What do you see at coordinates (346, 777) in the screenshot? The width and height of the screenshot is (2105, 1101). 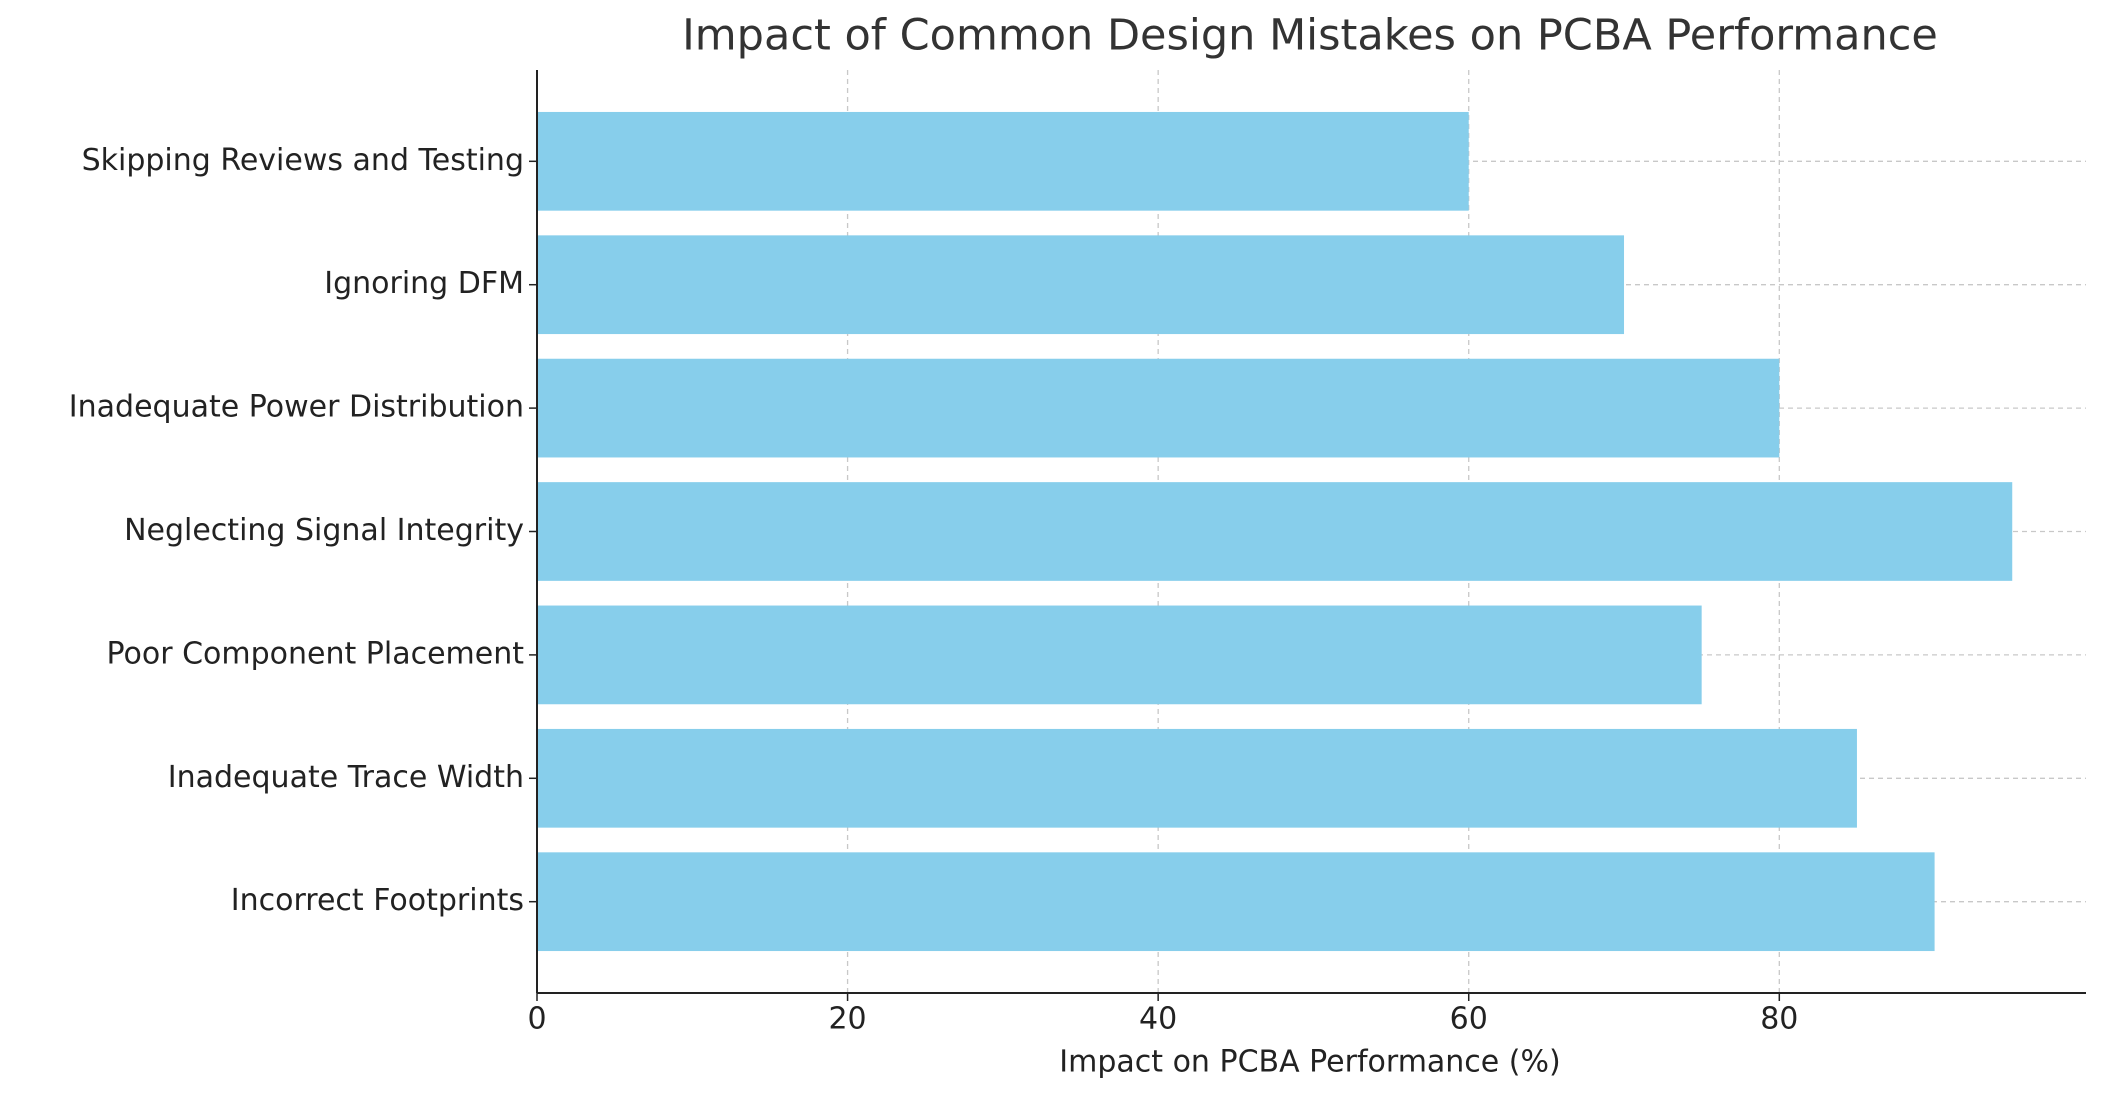 I see `y-tick-label: Inadequate Trace Width` at bounding box center [346, 777].